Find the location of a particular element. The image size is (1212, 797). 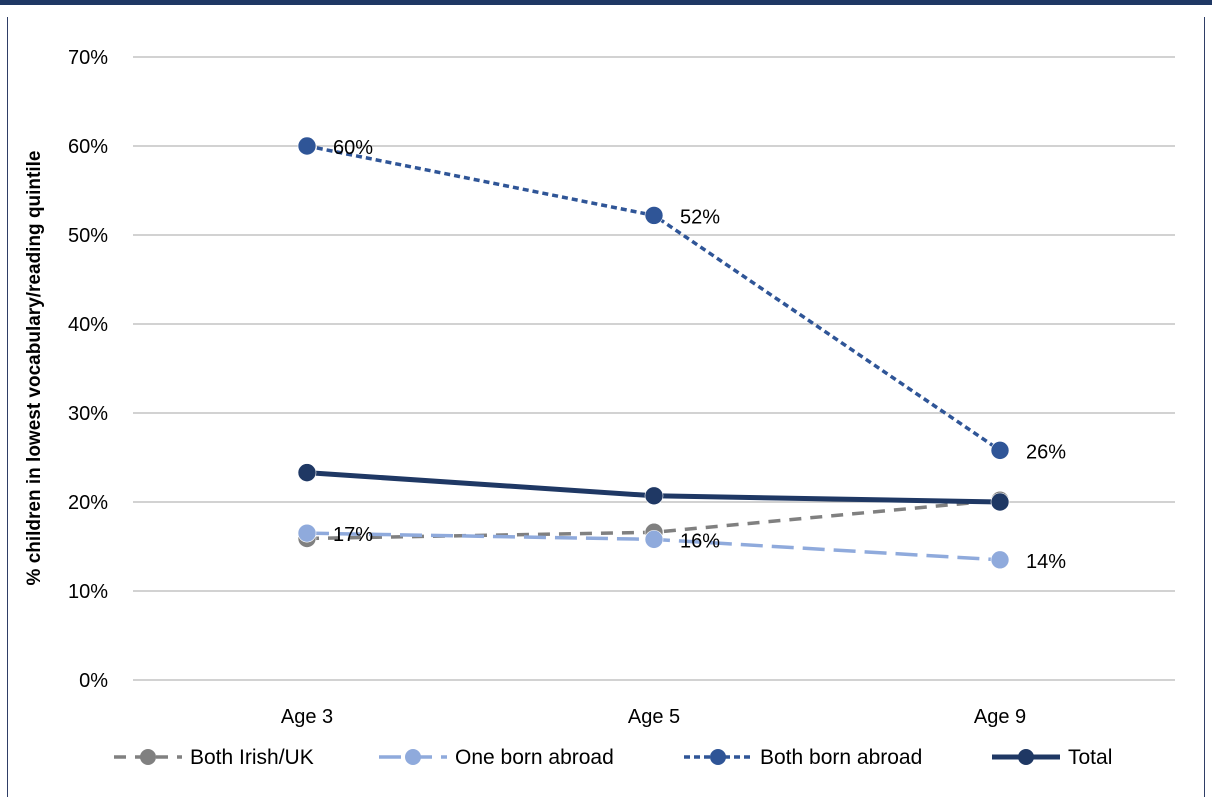

y-axis-tick-labels: 0% 10% 20% 30% 40% 50% 60% 70% is located at coordinates (88, 369).